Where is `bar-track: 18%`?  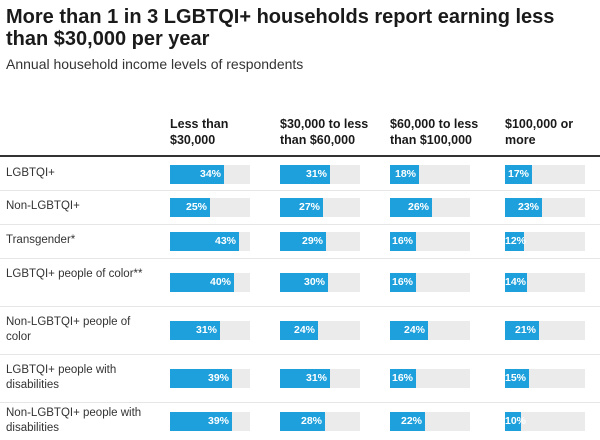 bar-track: 18% is located at coordinates (430, 174).